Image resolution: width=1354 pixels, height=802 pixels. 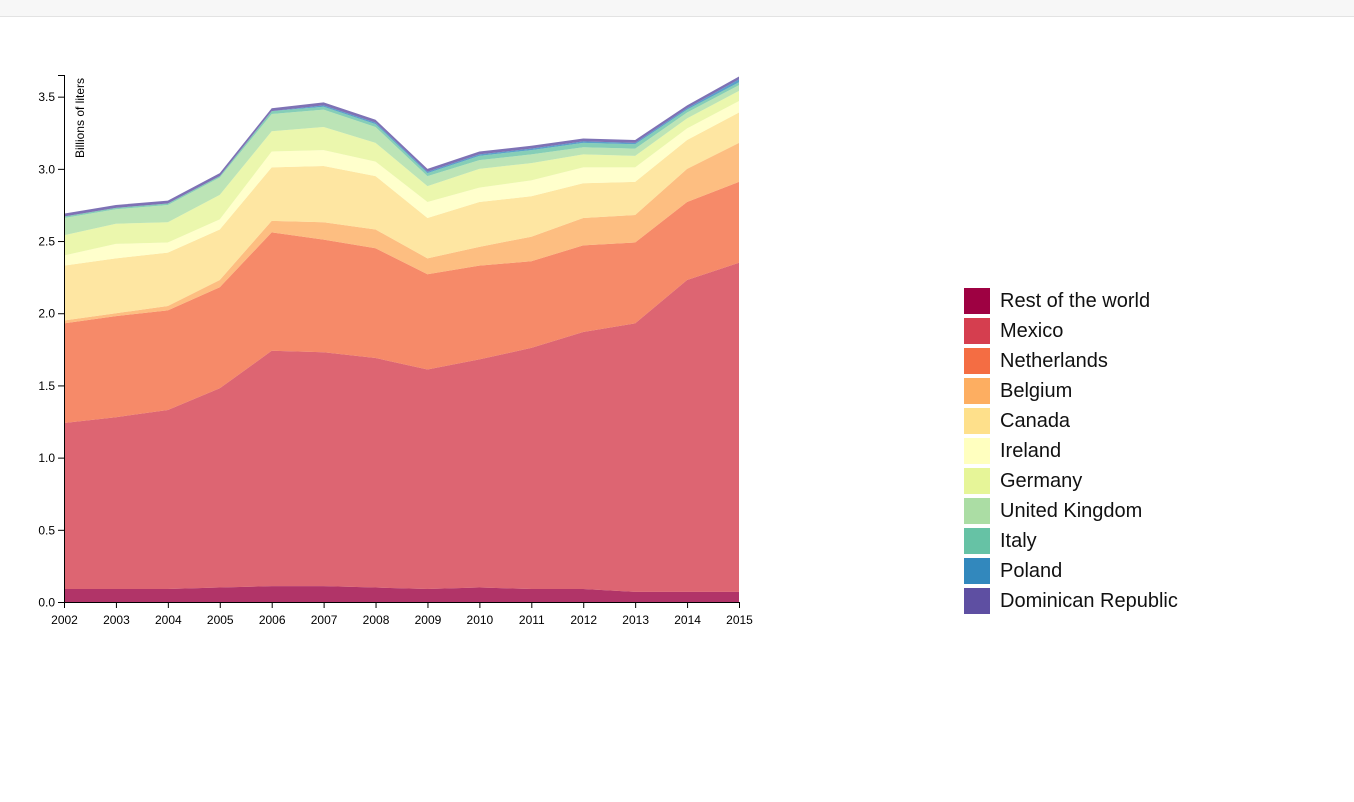 I want to click on area-series-poland, so click(x=401, y=148).